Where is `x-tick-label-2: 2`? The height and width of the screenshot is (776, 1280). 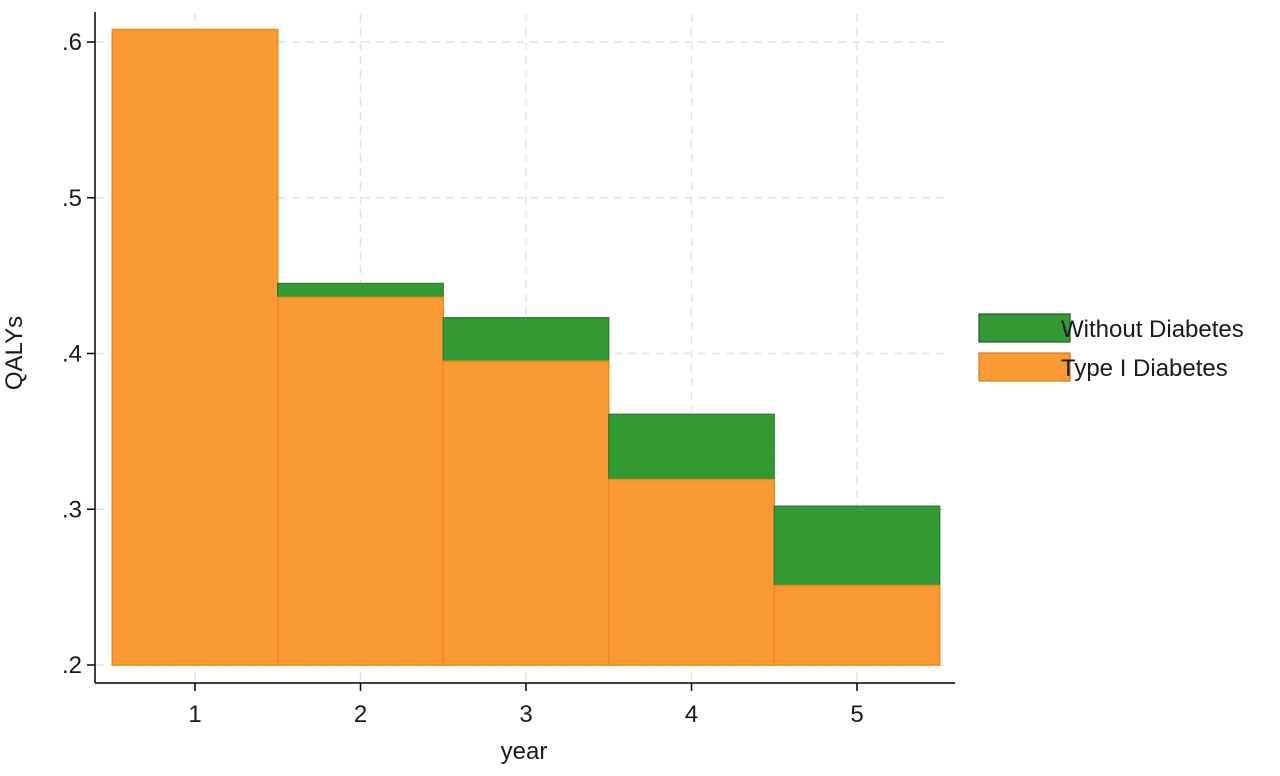 x-tick-label-2: 2 is located at coordinates (360, 714).